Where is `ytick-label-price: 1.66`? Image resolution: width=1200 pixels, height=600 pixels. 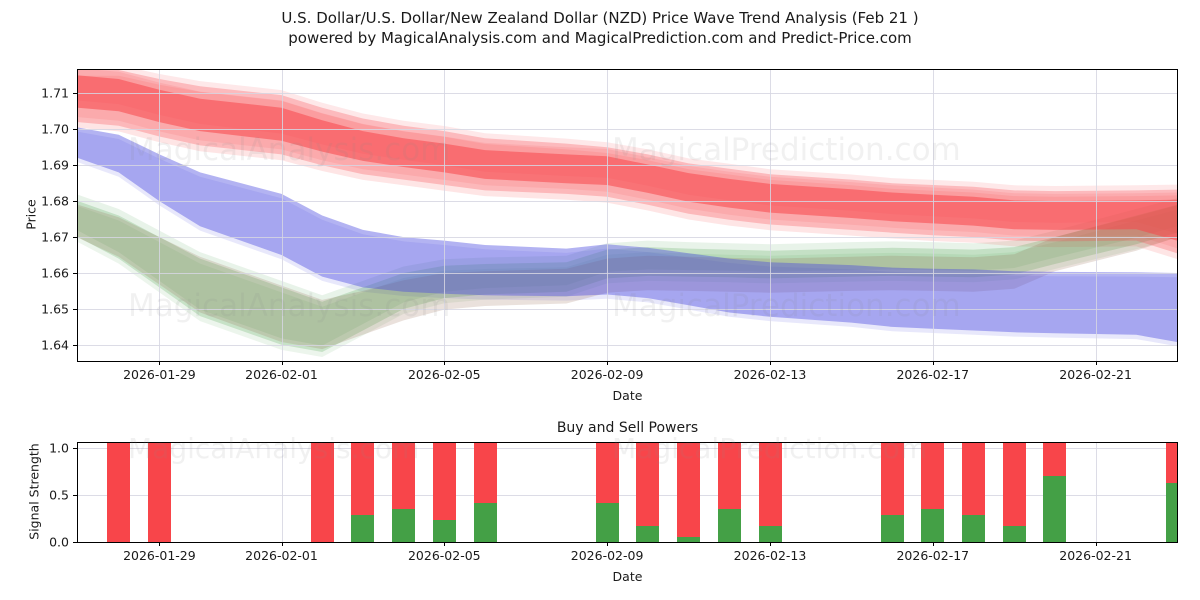
ytick-label-price: 1.66 is located at coordinates (55, 273).